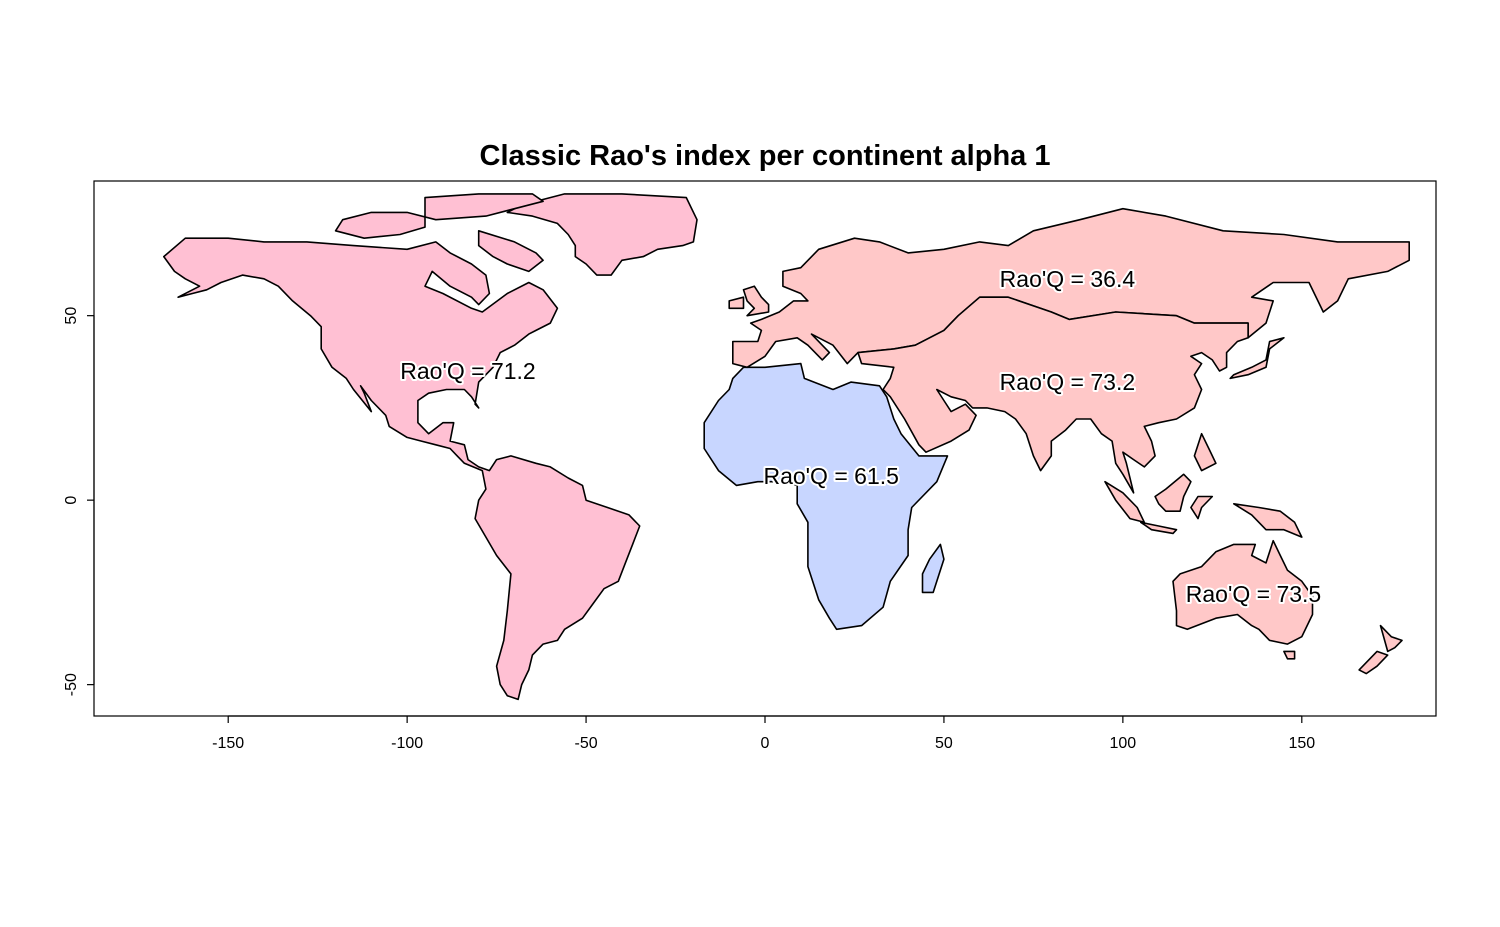  I want to click on x-axis: -150 -100 -50 0 50 100 150, so click(763, 733).